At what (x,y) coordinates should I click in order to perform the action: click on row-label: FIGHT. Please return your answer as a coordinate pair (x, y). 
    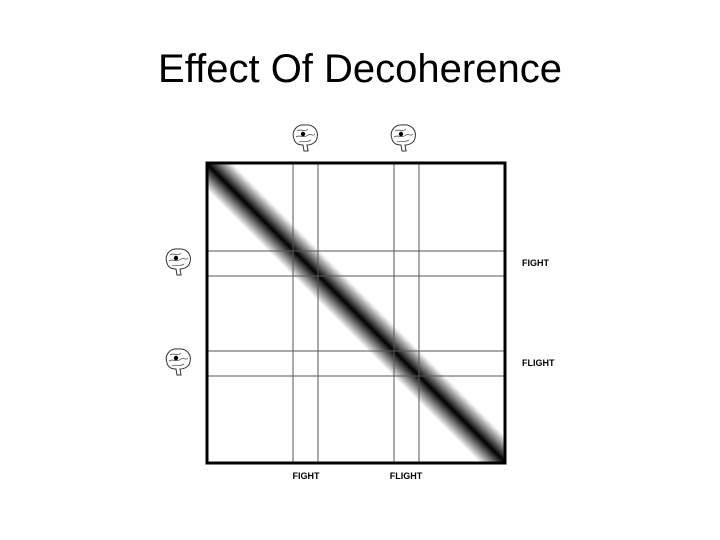
    Looking at the image, I should click on (535, 263).